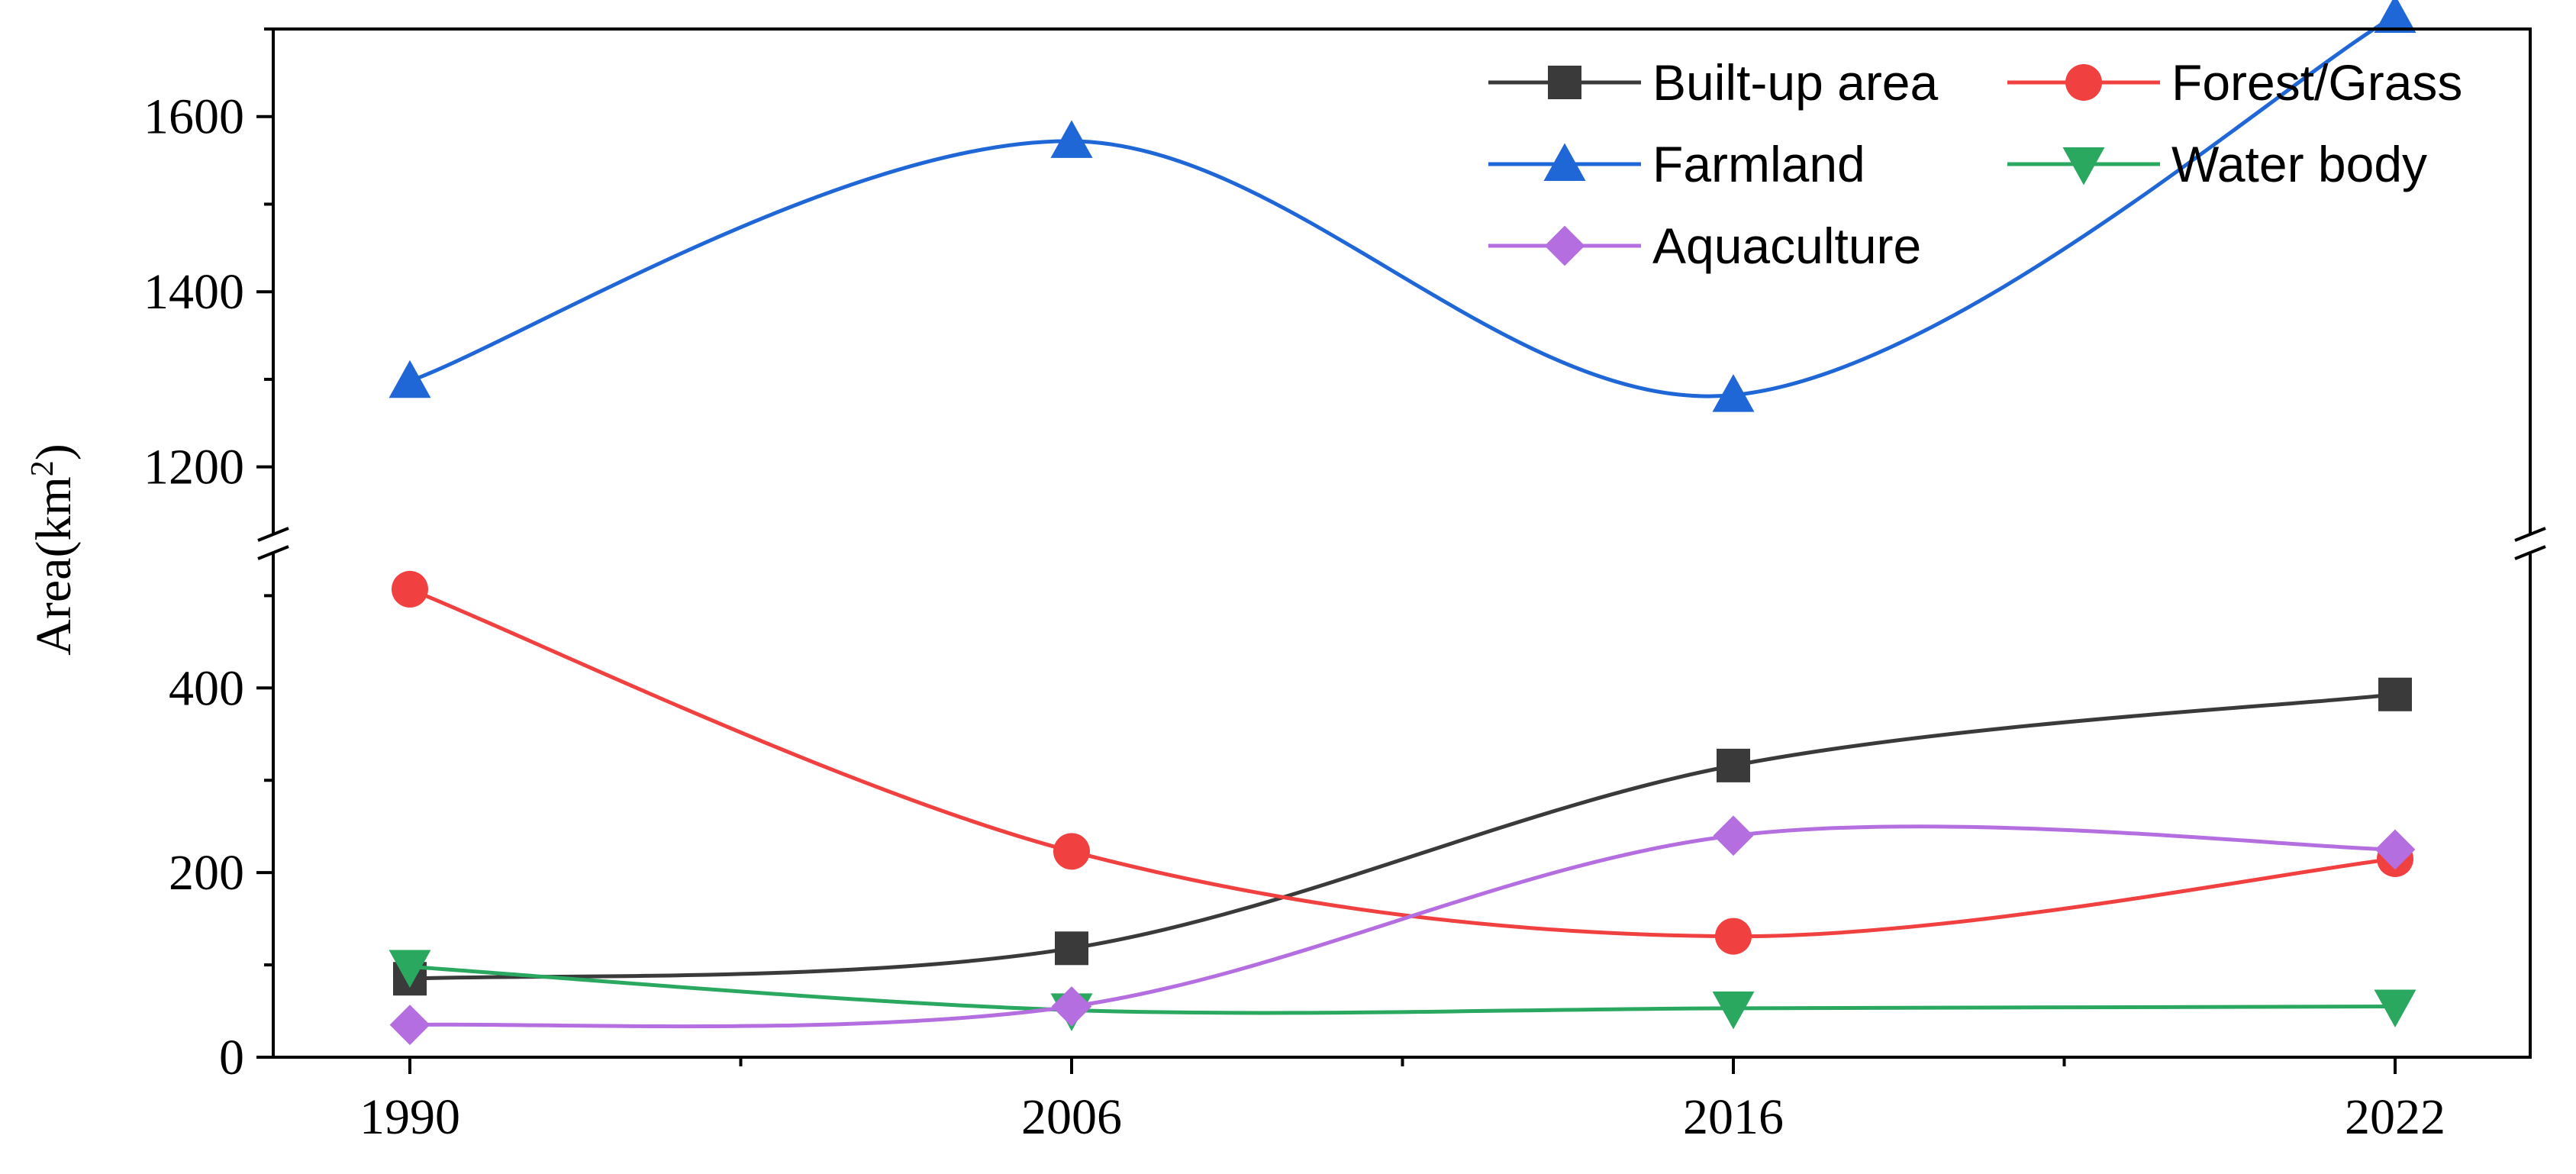  Describe the element at coordinates (2299, 164) in the screenshot. I see `legend-label: Water body` at that location.